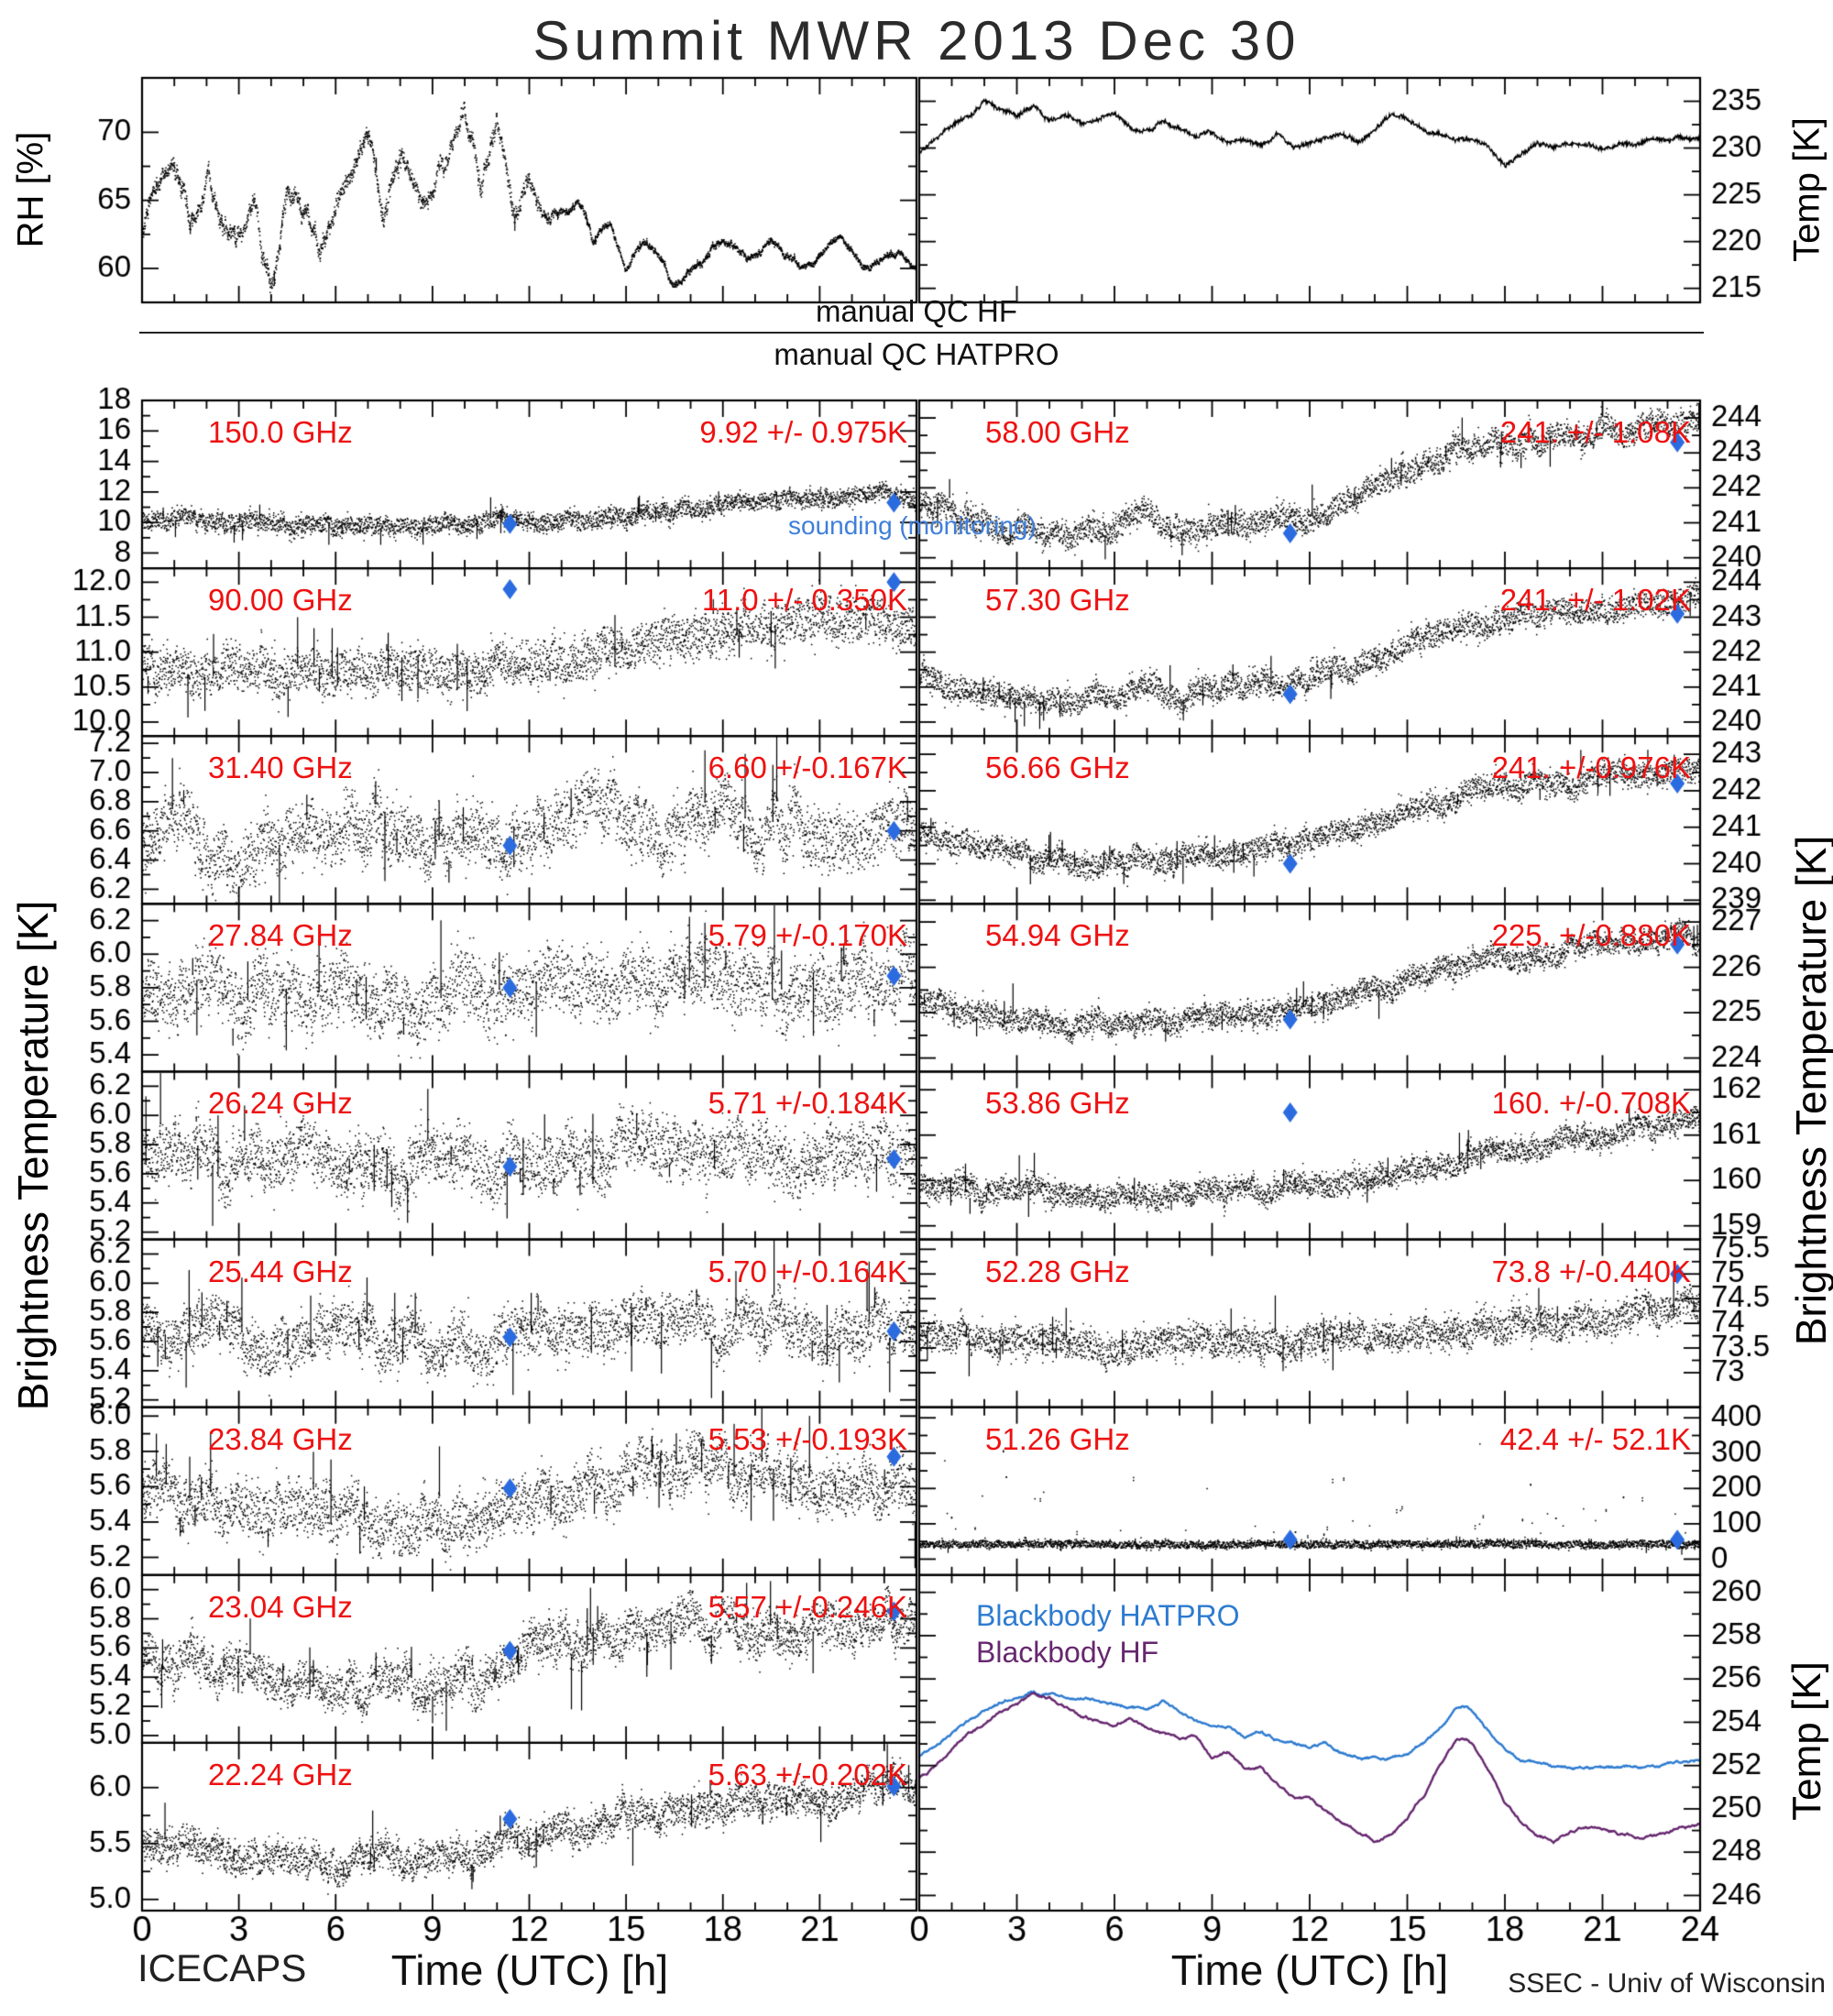 The image size is (1833, 2016). I want to click on qc-note-hf: manual QC HF, so click(916, 311).